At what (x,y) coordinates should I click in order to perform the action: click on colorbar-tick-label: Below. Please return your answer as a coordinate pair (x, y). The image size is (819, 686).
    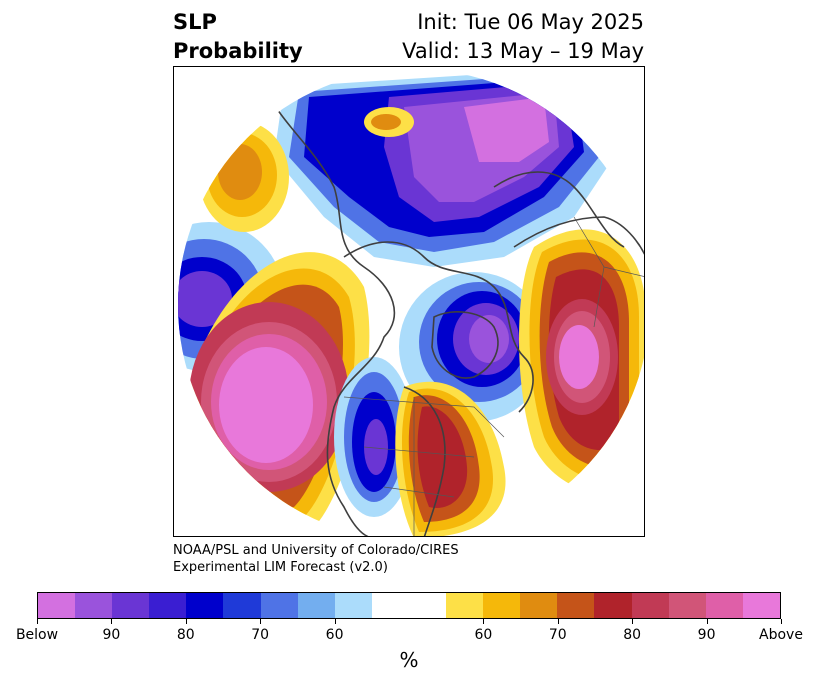
    Looking at the image, I should click on (37, 635).